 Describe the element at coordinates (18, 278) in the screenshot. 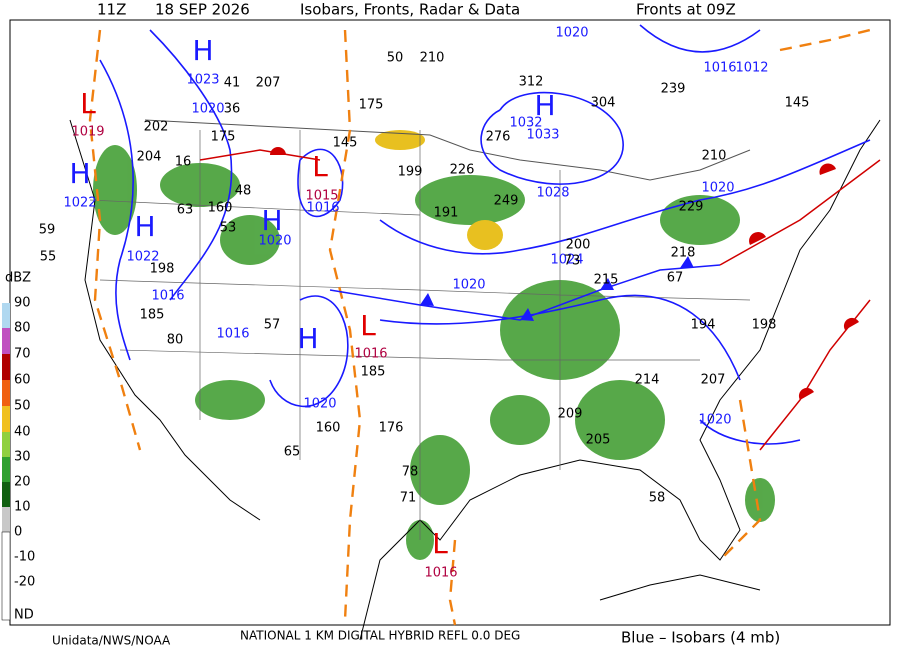

I see `legend-unit: dBZ` at that location.